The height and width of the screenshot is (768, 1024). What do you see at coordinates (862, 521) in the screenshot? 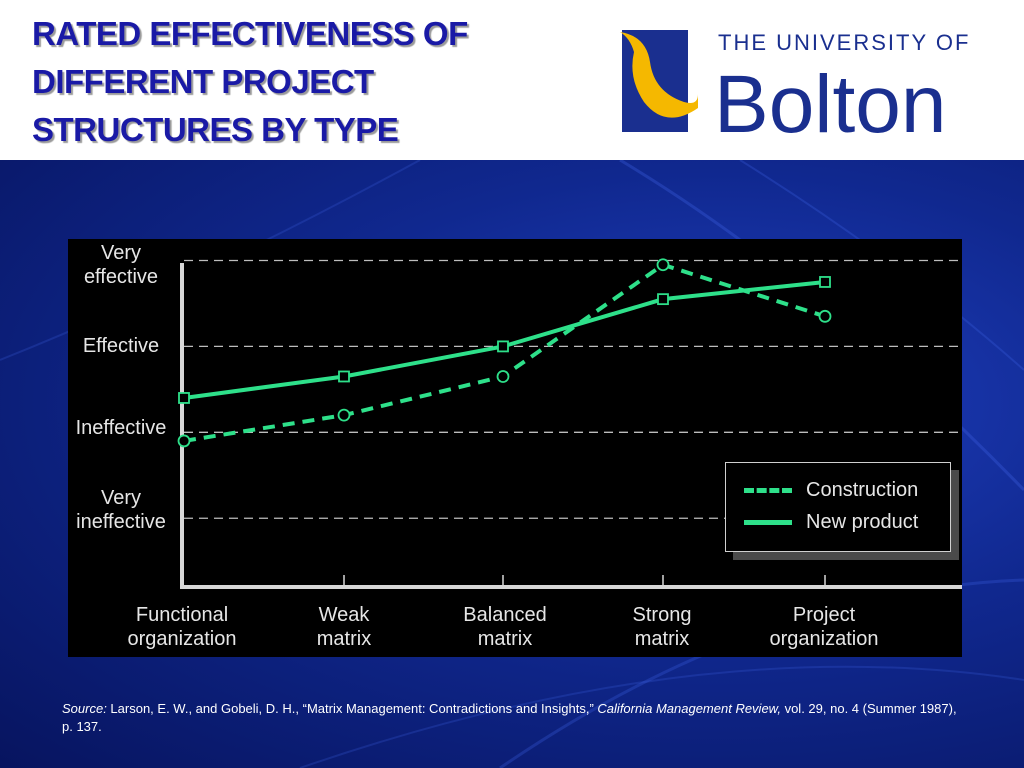
I see `legend-label: New product` at bounding box center [862, 521].